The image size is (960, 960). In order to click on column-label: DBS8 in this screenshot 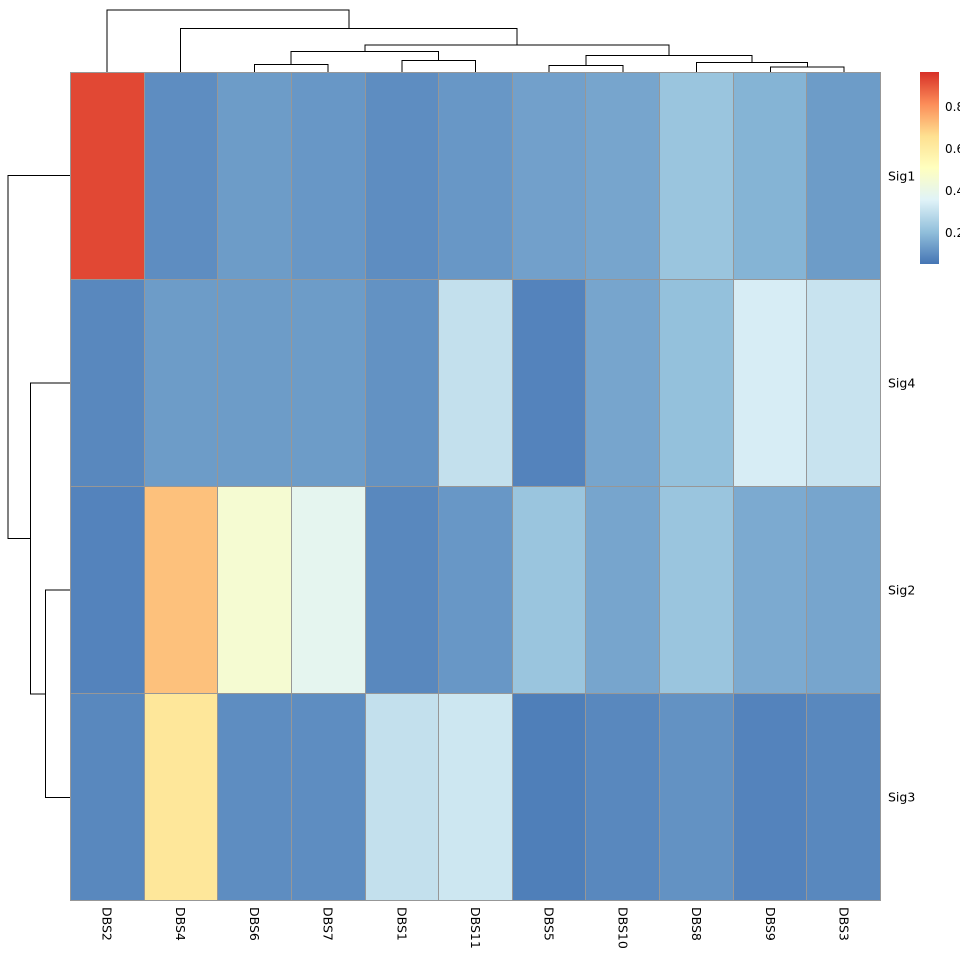, I will do `click(697, 924)`.